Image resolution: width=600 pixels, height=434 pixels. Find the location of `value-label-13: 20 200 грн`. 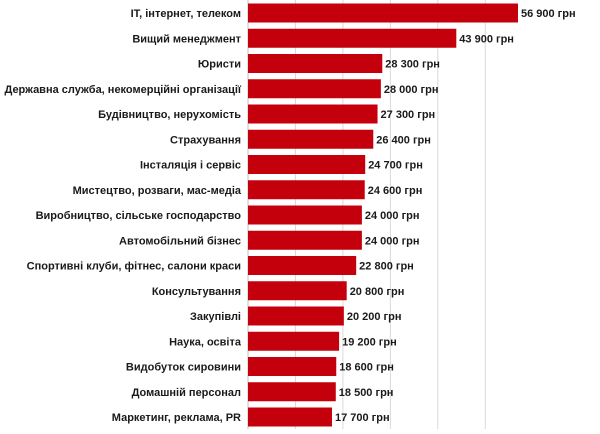

value-label-13: 20 200 грн is located at coordinates (374, 317).